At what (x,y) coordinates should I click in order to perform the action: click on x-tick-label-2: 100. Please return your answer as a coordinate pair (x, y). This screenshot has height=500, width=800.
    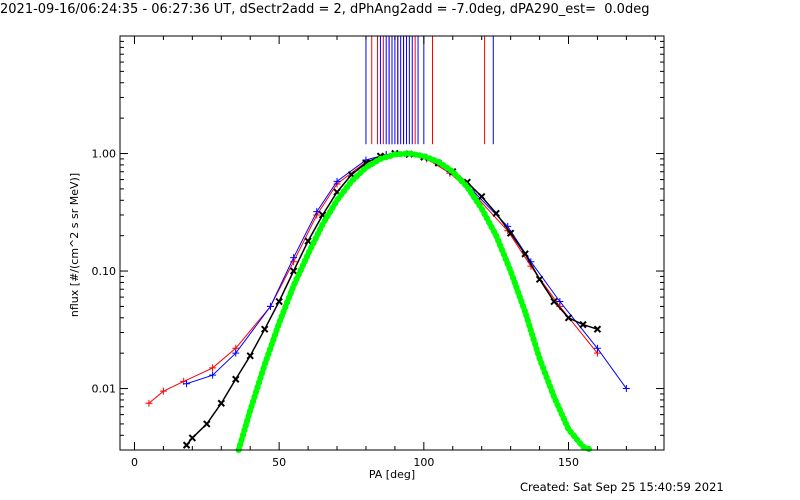
    Looking at the image, I should click on (423, 462).